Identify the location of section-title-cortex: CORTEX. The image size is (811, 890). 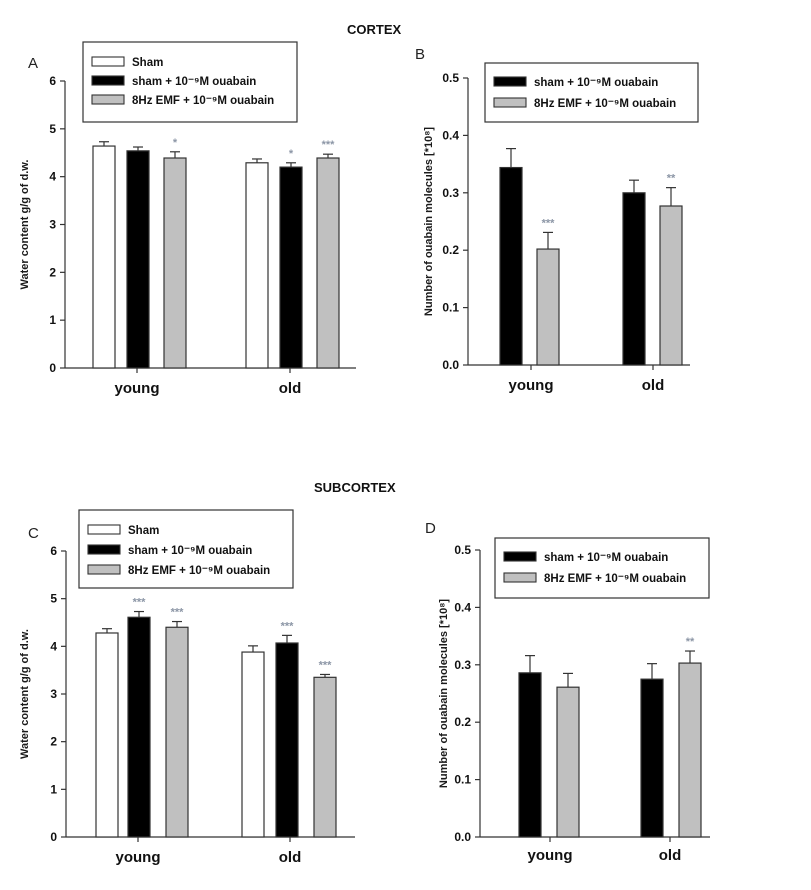
(374, 29).